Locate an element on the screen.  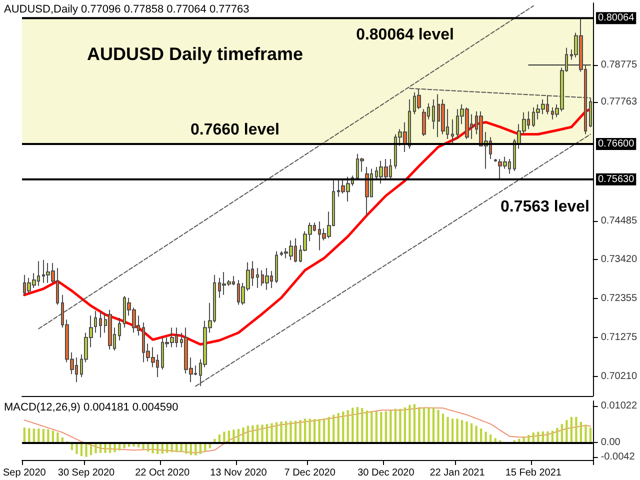
annotation: 0.7563 level is located at coordinates (545, 207).